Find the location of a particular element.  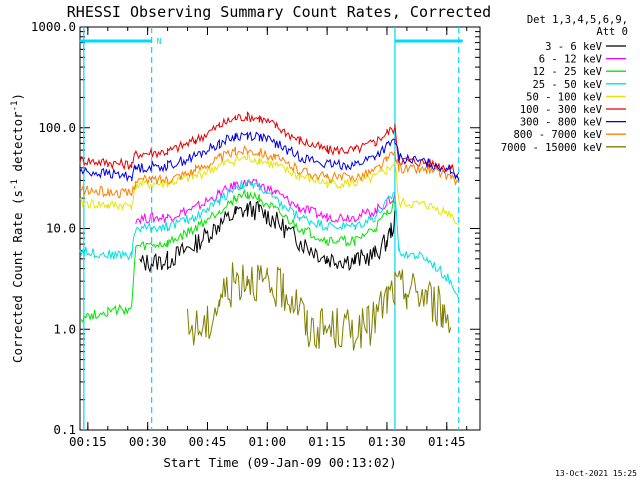

legend-label: 3 - 6 keV is located at coordinates (574, 47).